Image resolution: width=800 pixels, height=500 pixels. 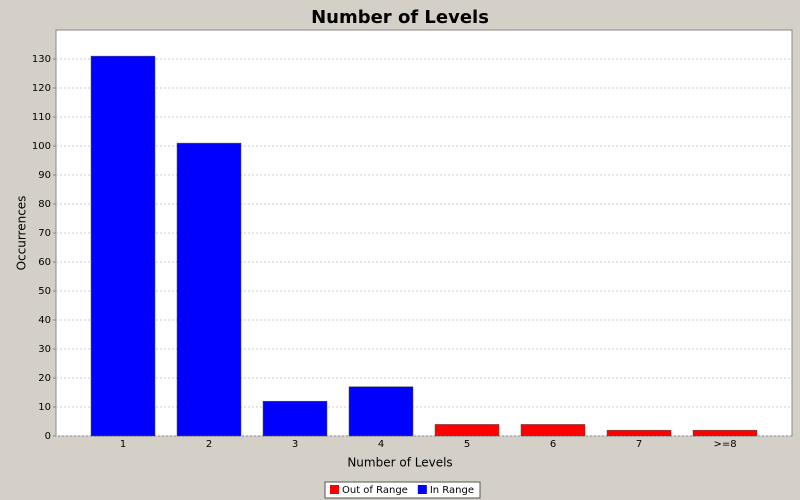 I want to click on y-tick-label: 130, so click(x=41, y=59).